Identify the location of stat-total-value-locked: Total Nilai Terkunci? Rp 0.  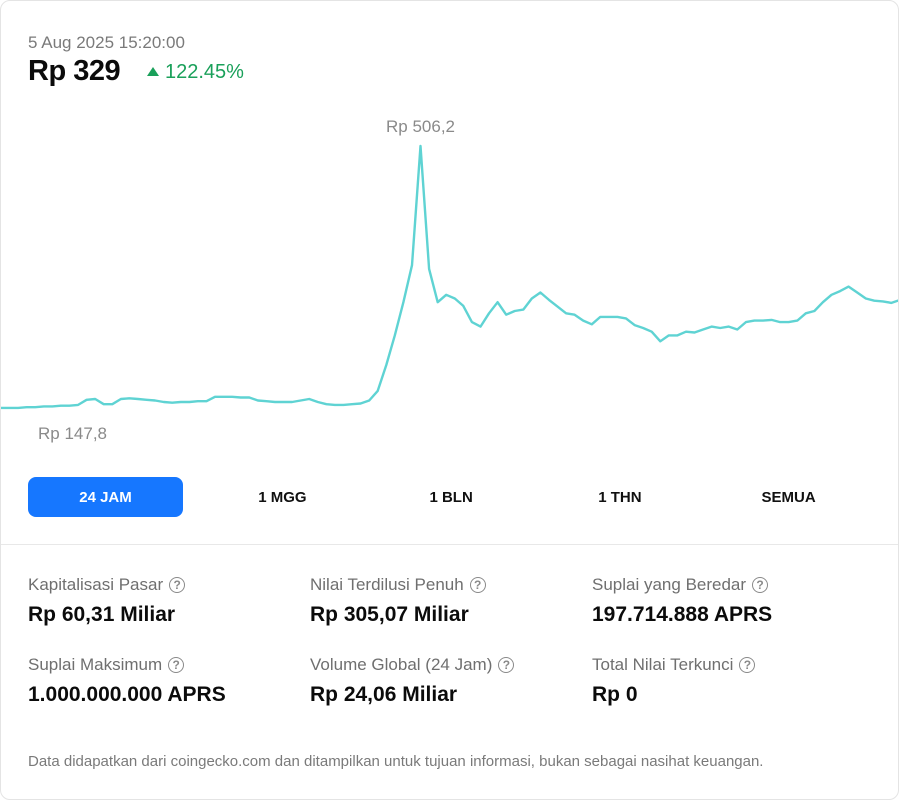
(733, 680).